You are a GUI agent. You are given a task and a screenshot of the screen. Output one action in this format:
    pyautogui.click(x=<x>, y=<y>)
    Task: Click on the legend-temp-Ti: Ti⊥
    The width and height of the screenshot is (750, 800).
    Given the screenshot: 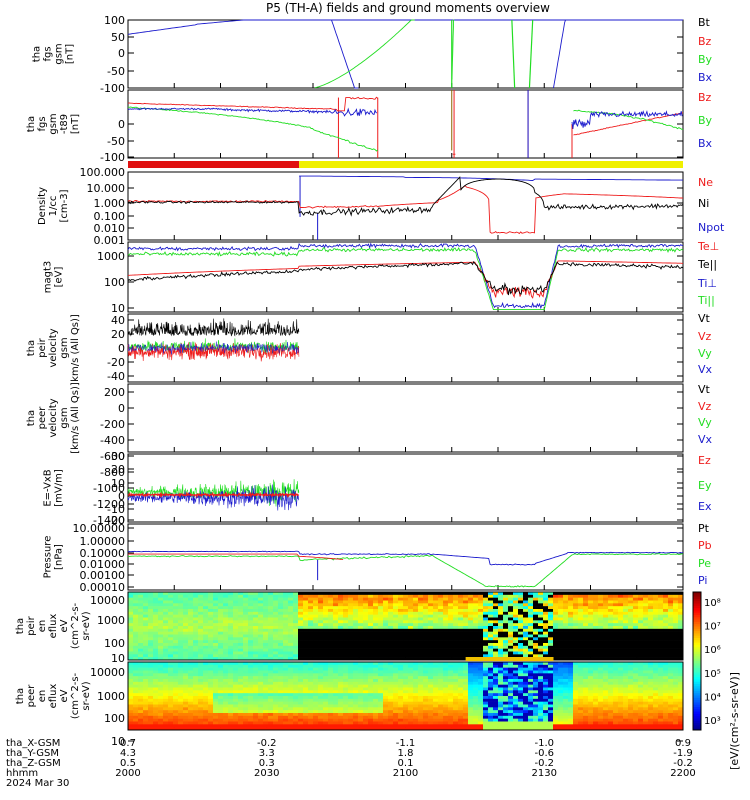 What is the action you would take?
    pyautogui.click(x=707, y=283)
    